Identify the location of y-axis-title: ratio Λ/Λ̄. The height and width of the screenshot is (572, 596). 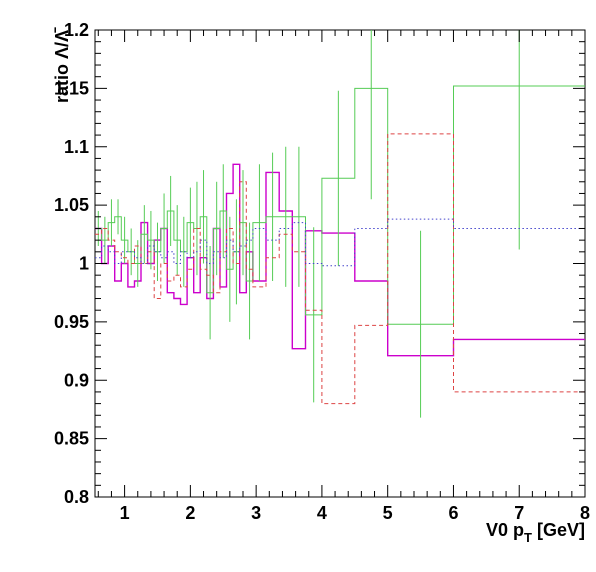
(62, 65).